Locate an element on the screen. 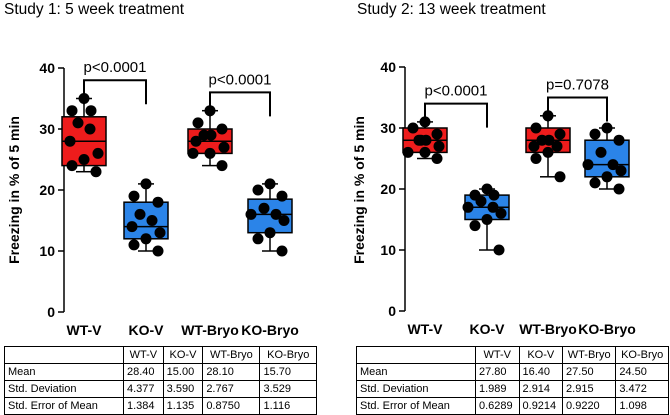 This screenshot has height=415, width=670. table-cell: 28.10 is located at coordinates (231, 372).